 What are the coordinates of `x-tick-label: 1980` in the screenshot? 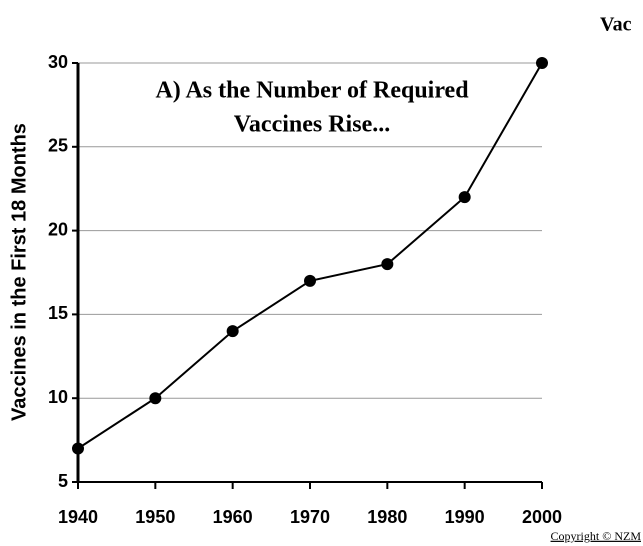 It's located at (387, 517).